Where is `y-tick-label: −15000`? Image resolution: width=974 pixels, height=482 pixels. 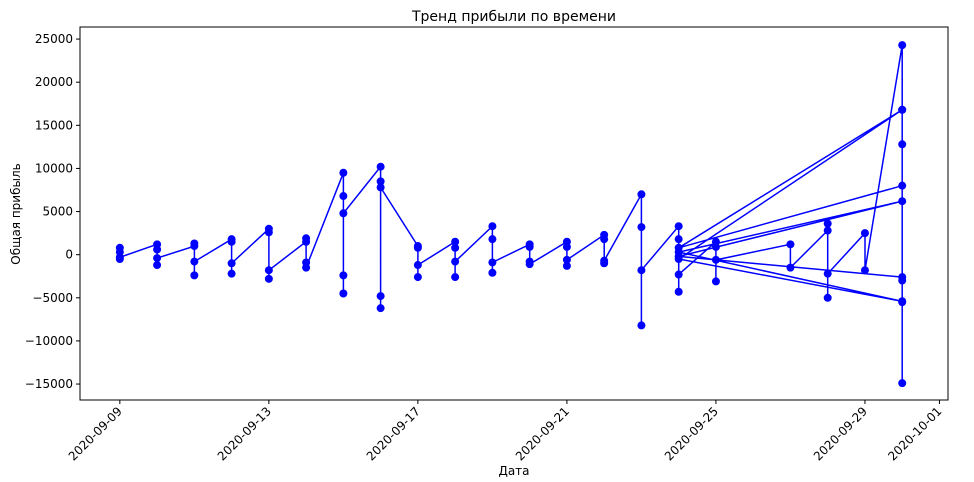
y-tick-label: −15000 is located at coordinates (49, 384).